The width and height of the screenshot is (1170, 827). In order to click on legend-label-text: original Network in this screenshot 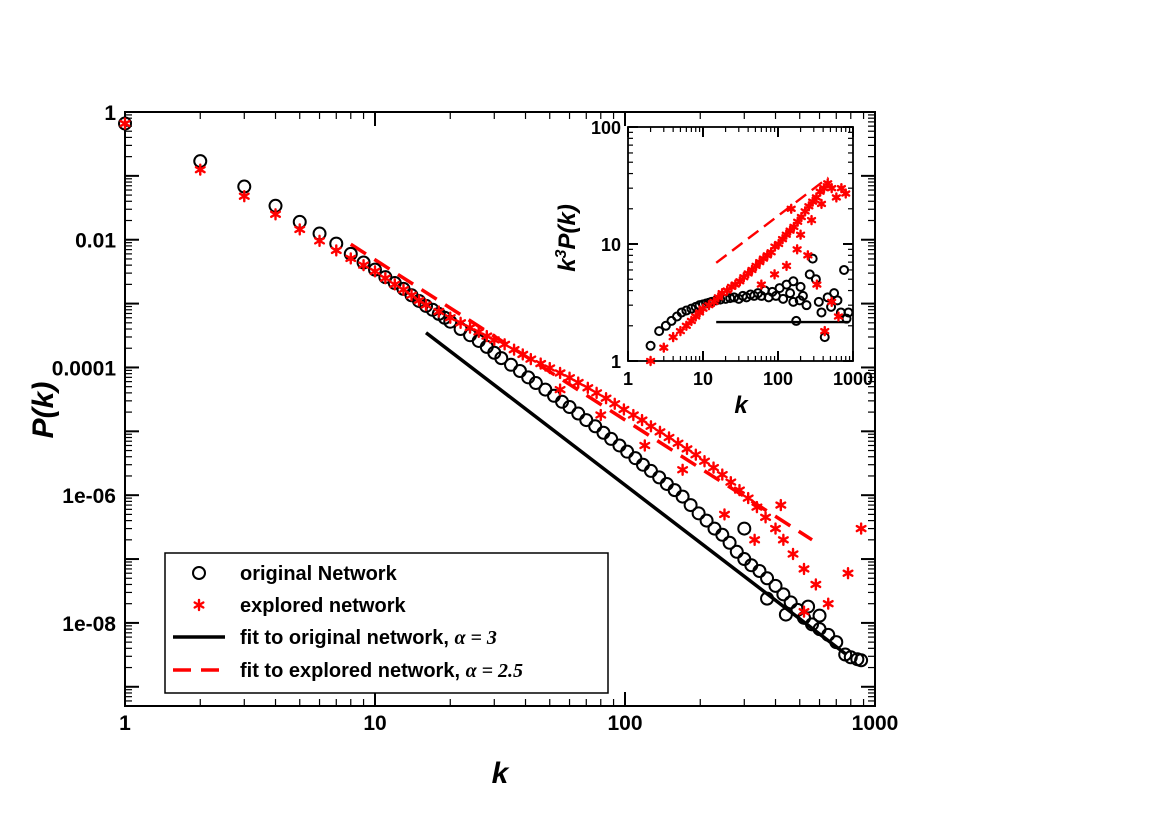, I will do `click(319, 574)`.